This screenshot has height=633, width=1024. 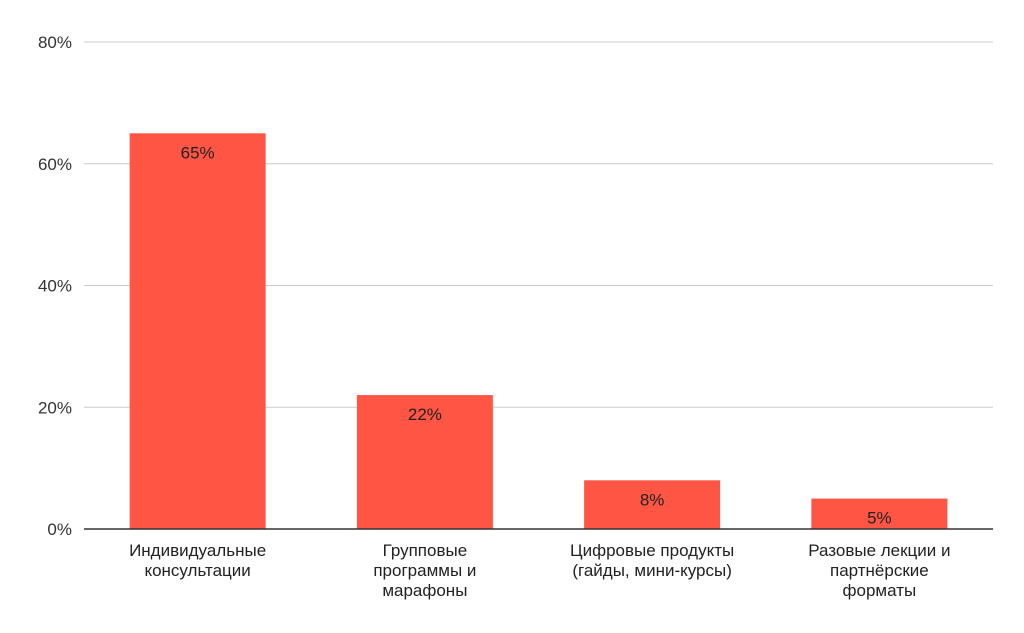 I want to click on x-category-label: программы и, so click(x=424, y=570).